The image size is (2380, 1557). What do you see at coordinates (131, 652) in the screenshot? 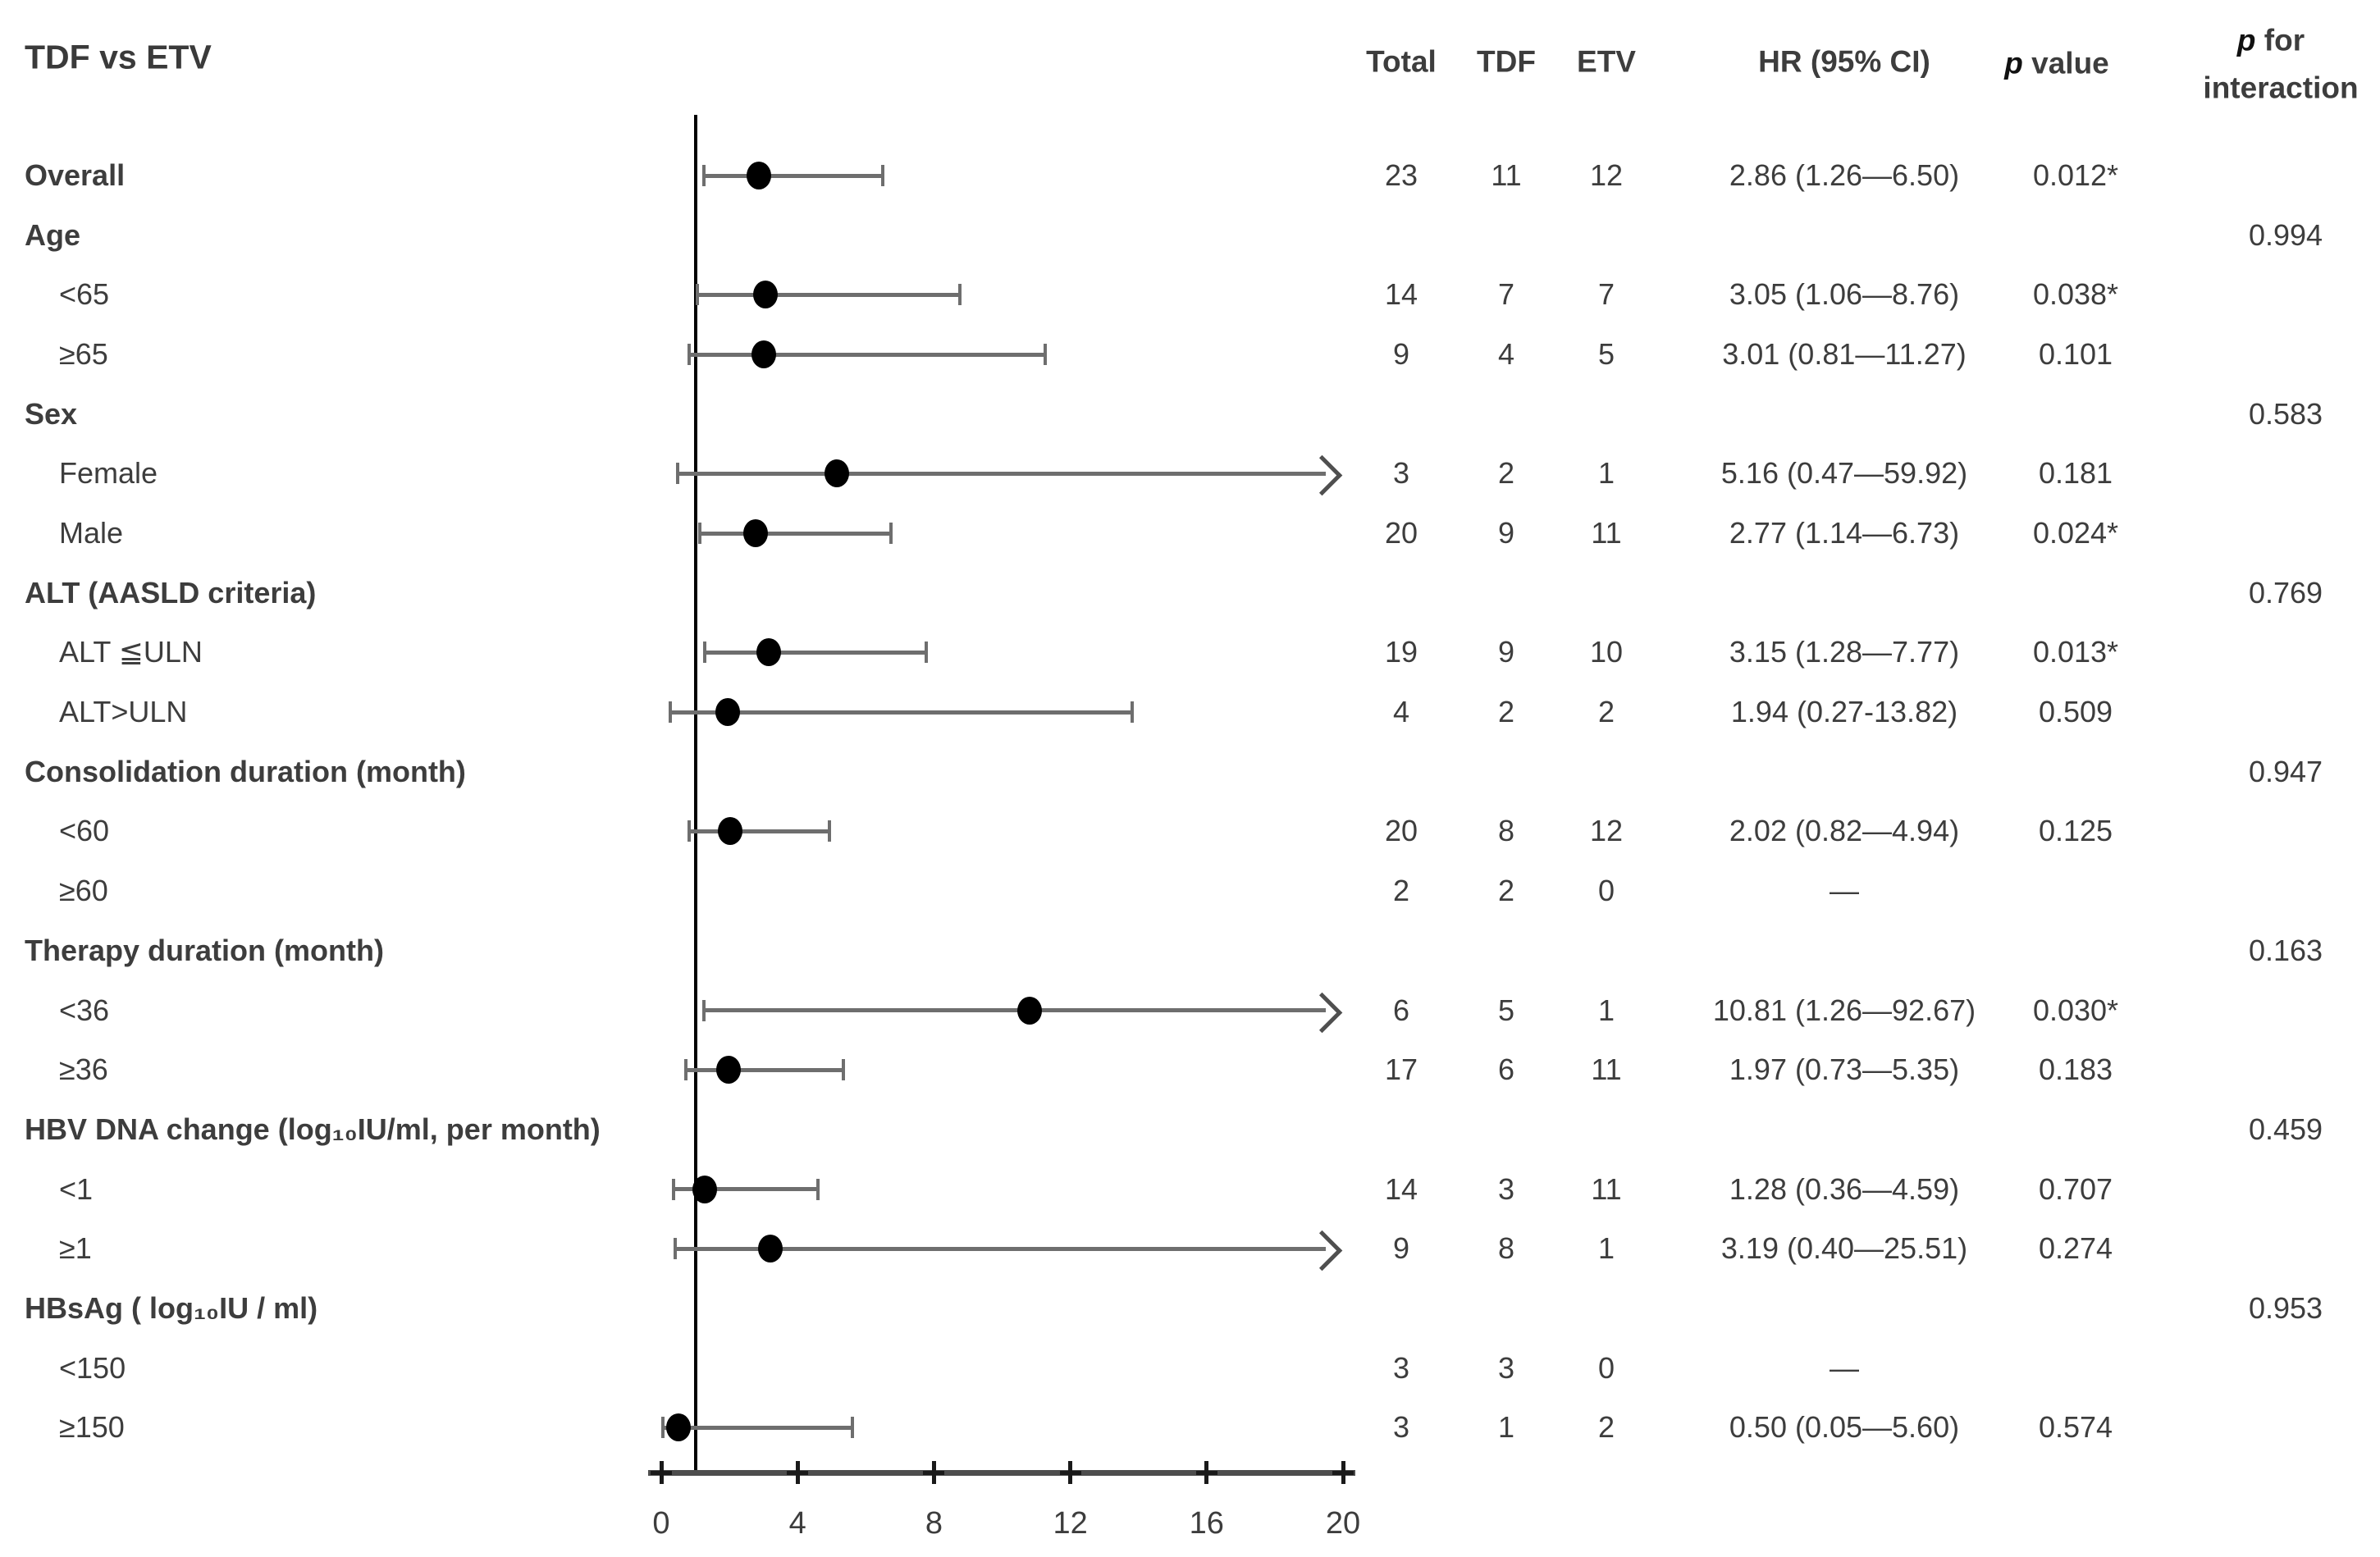
I see `row-label: ALT ≦ULN` at bounding box center [131, 652].